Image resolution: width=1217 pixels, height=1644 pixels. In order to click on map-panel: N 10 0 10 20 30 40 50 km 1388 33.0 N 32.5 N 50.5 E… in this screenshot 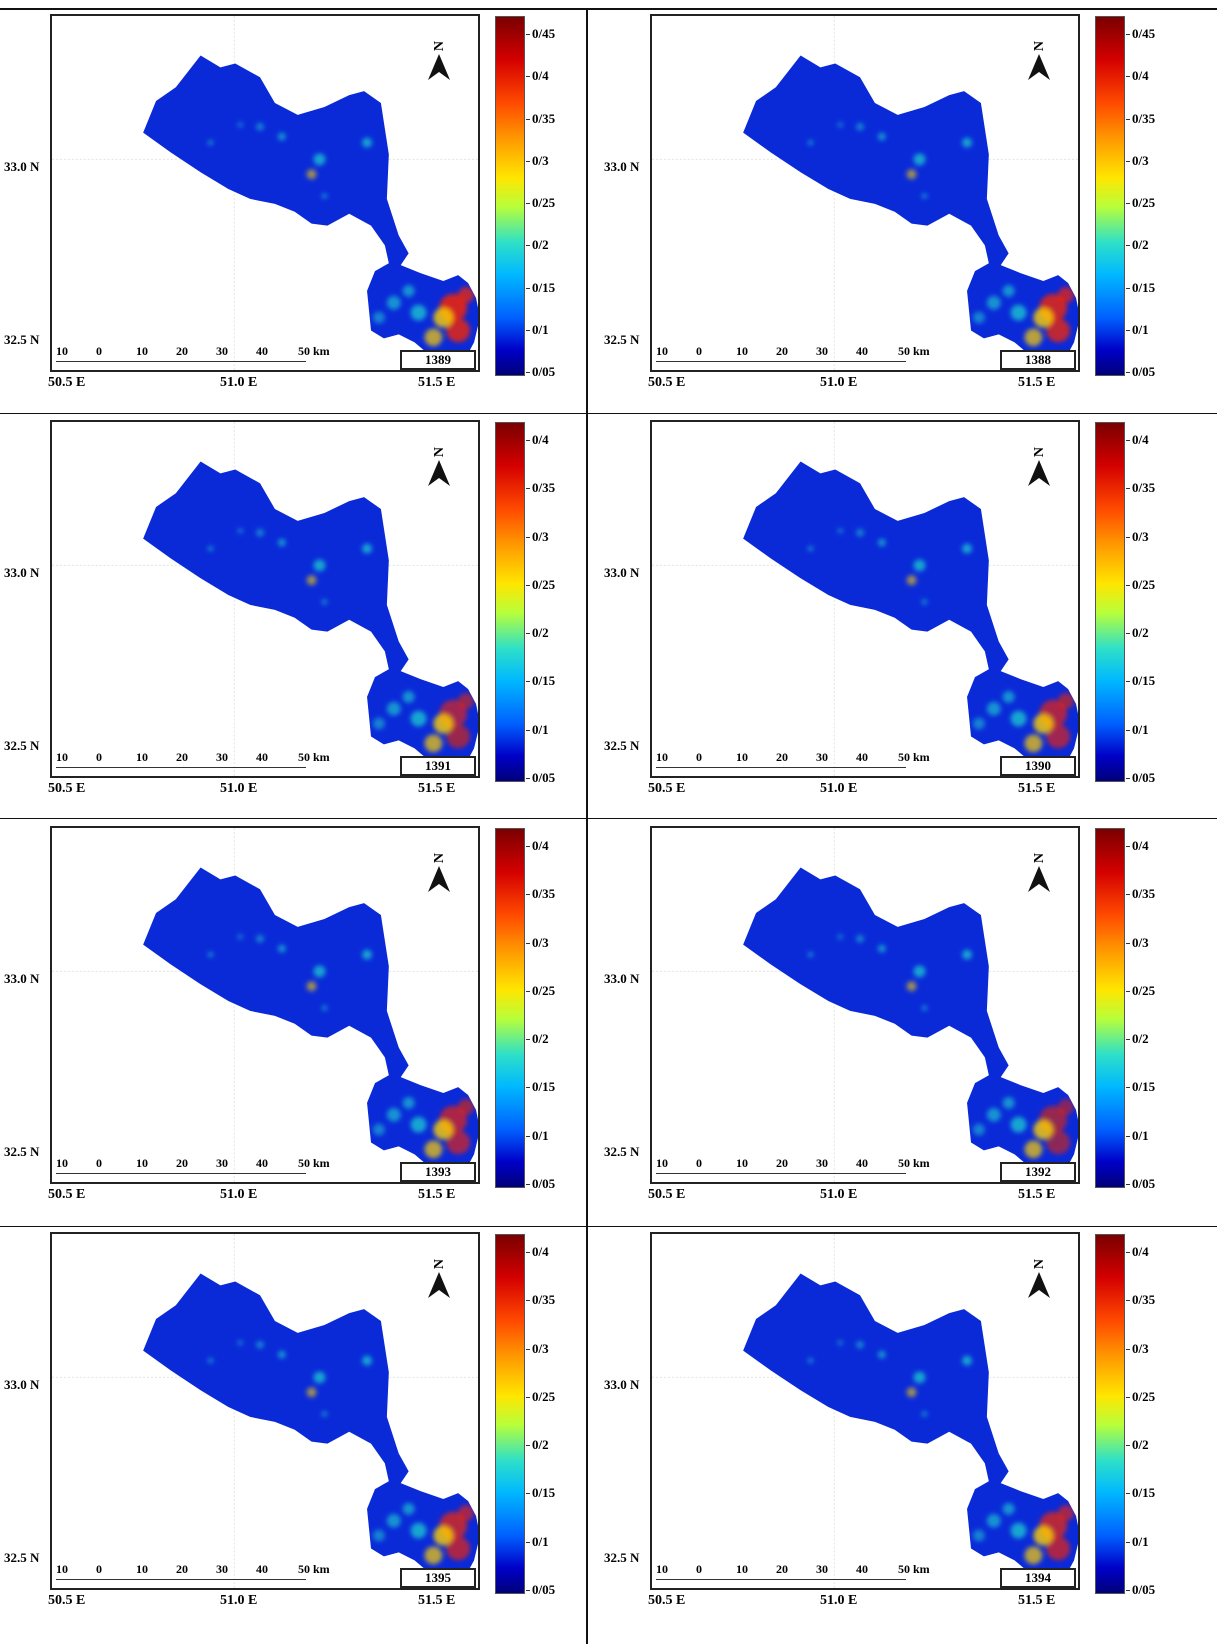, I will do `click(895, 209)`.